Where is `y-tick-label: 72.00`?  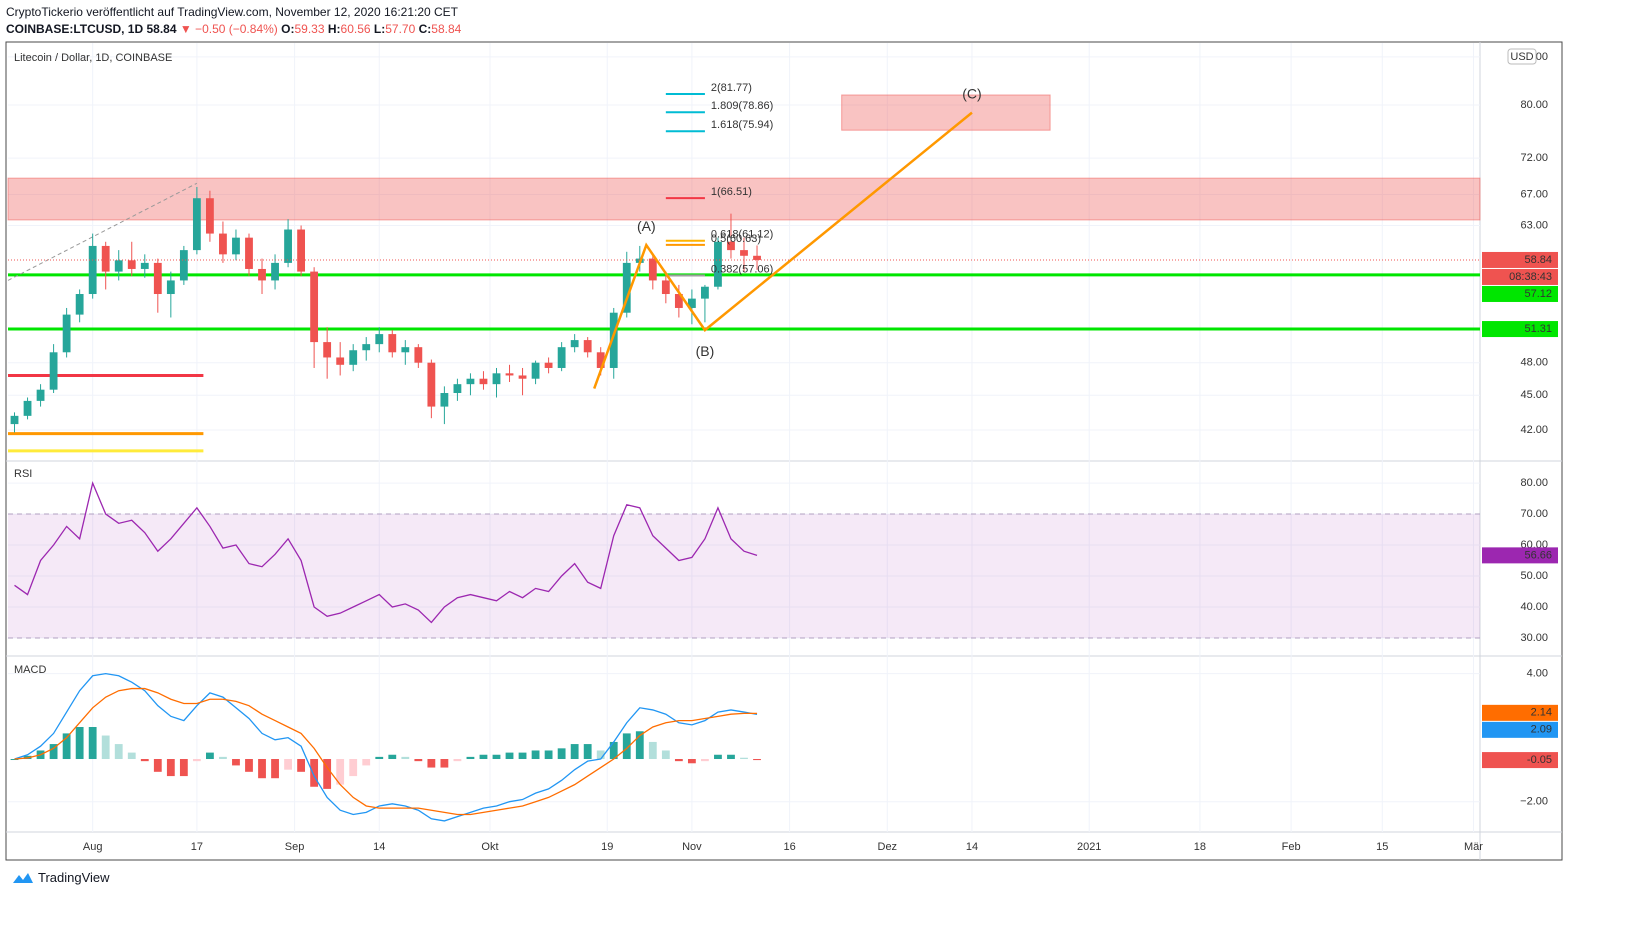 y-tick-label: 72.00 is located at coordinates (1534, 158).